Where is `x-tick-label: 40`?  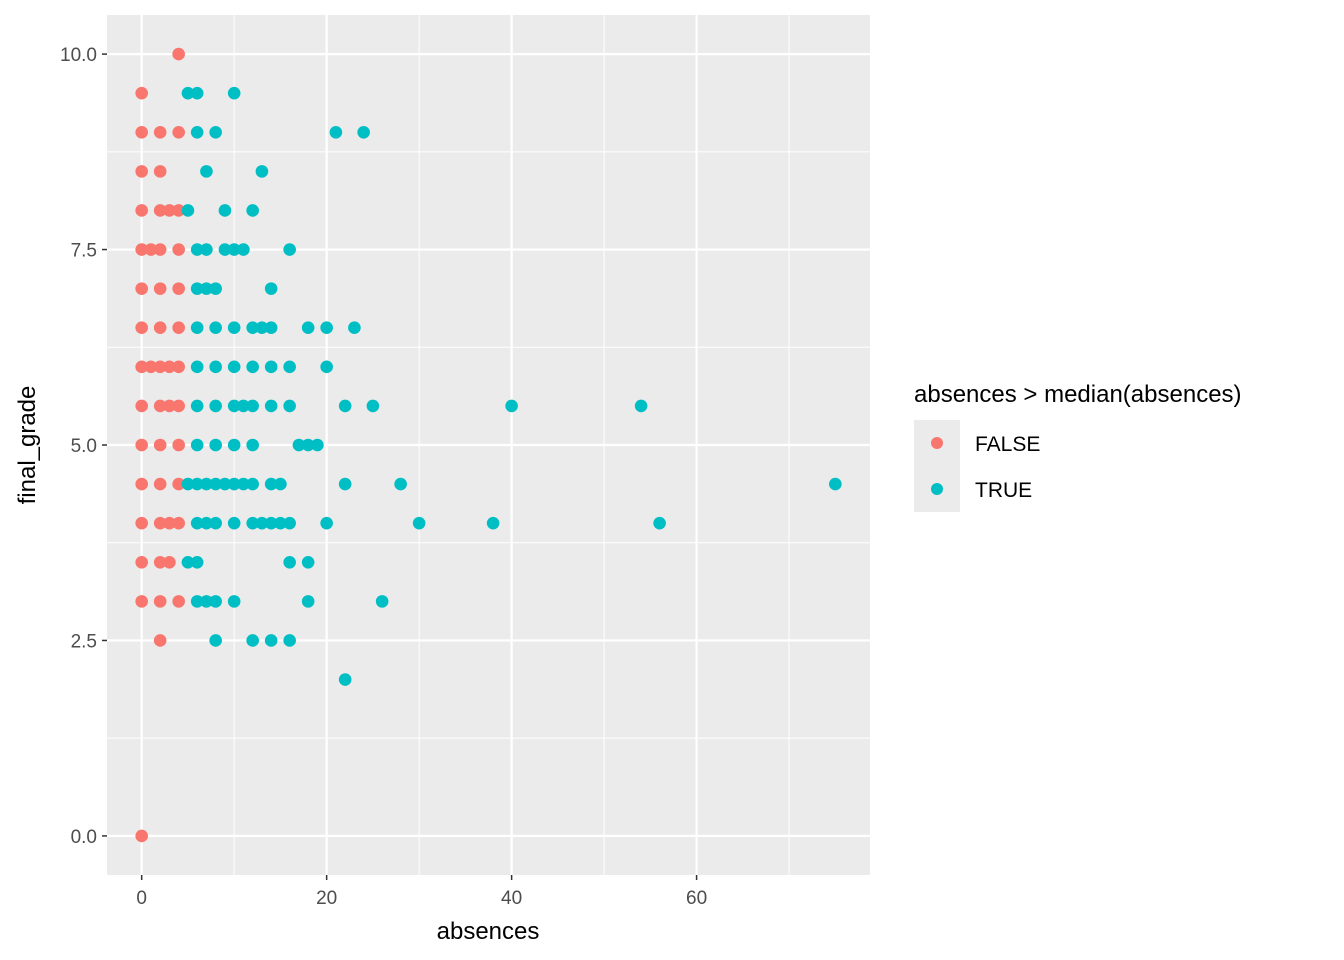 x-tick-label: 40 is located at coordinates (511, 898).